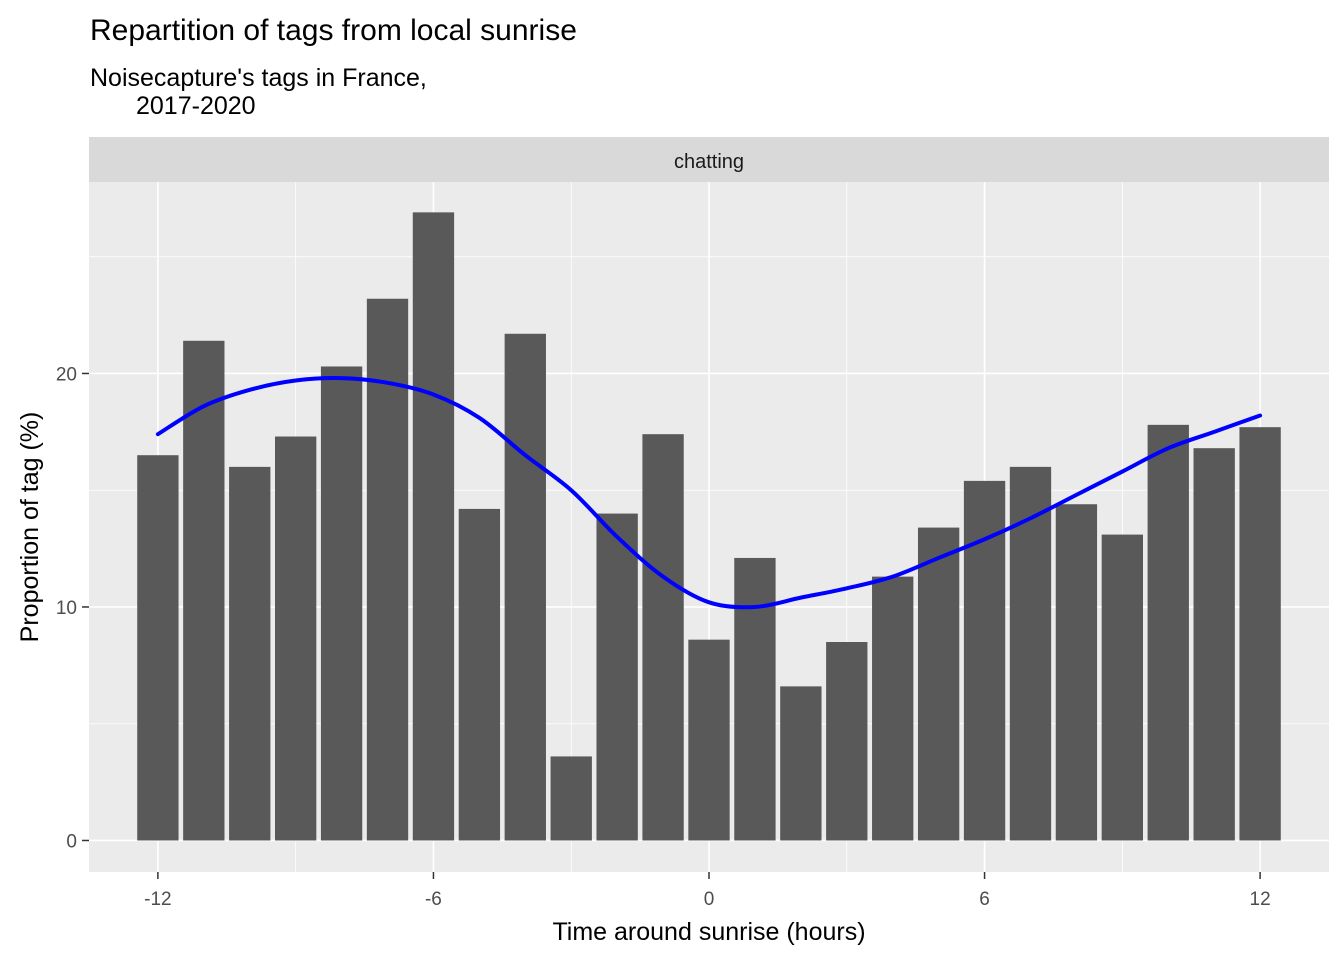 This screenshot has width=1344, height=960. What do you see at coordinates (708, 932) in the screenshot?
I see `x-axis-title: Time around sunrise (hours)` at bounding box center [708, 932].